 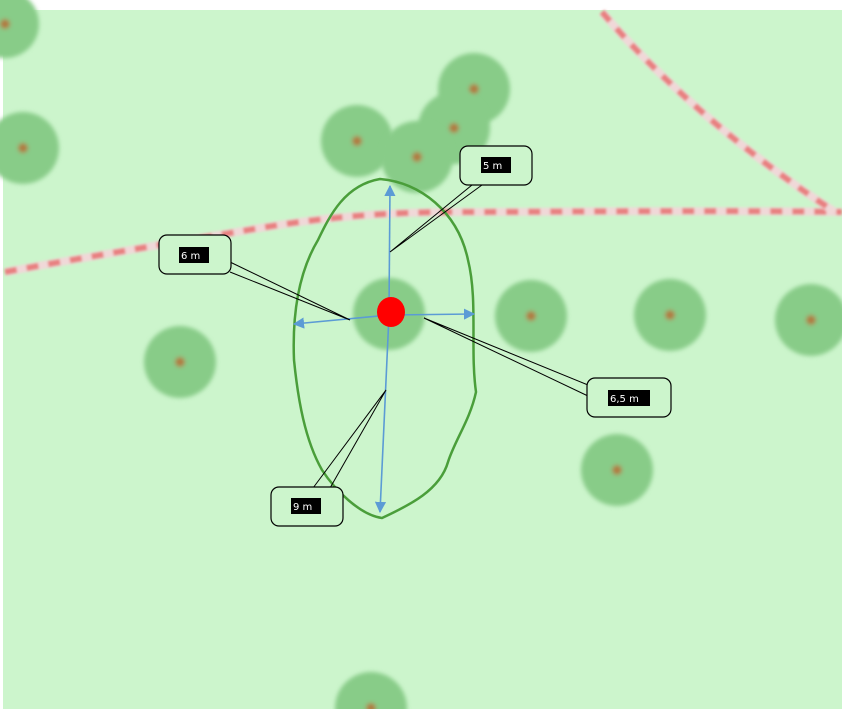 I want to click on area-outline, so click(x=385, y=348).